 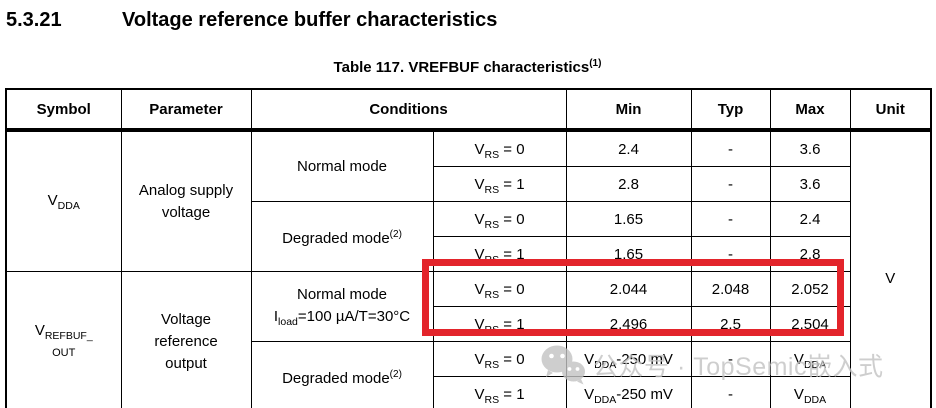 I want to click on col-header-unit: Unit, so click(x=890, y=110).